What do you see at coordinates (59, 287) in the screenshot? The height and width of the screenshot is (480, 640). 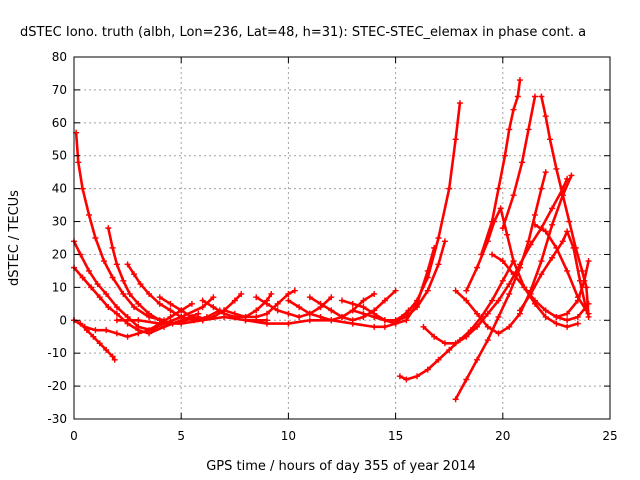 I see `y-tick-label: 10` at bounding box center [59, 287].